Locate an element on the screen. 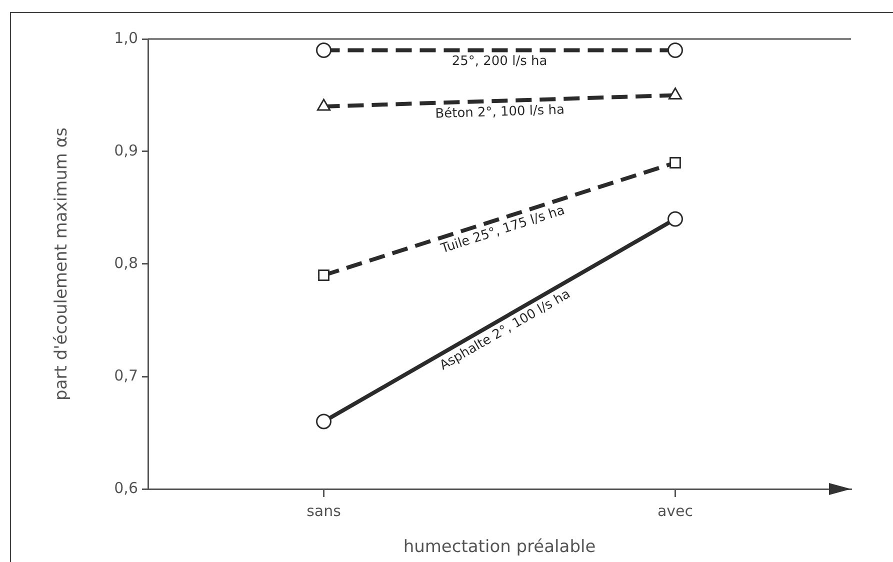  y-tick-label: 0,8 is located at coordinates (126, 263).